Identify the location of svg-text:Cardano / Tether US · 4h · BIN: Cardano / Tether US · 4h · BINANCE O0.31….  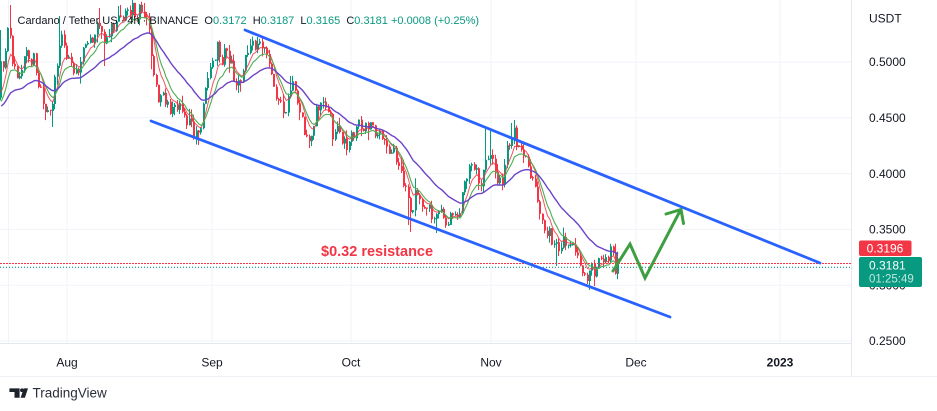
(249, 21).